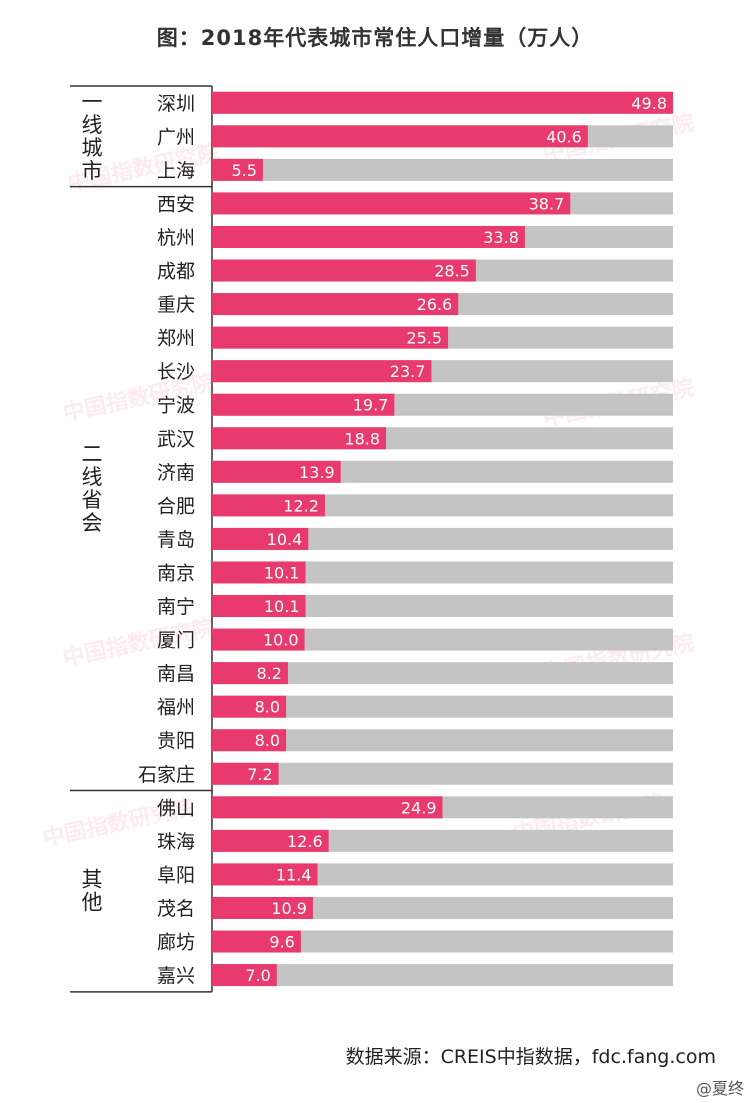  What do you see at coordinates (317, 472) in the screenshot?
I see `bar-value-label: 13.9` at bounding box center [317, 472].